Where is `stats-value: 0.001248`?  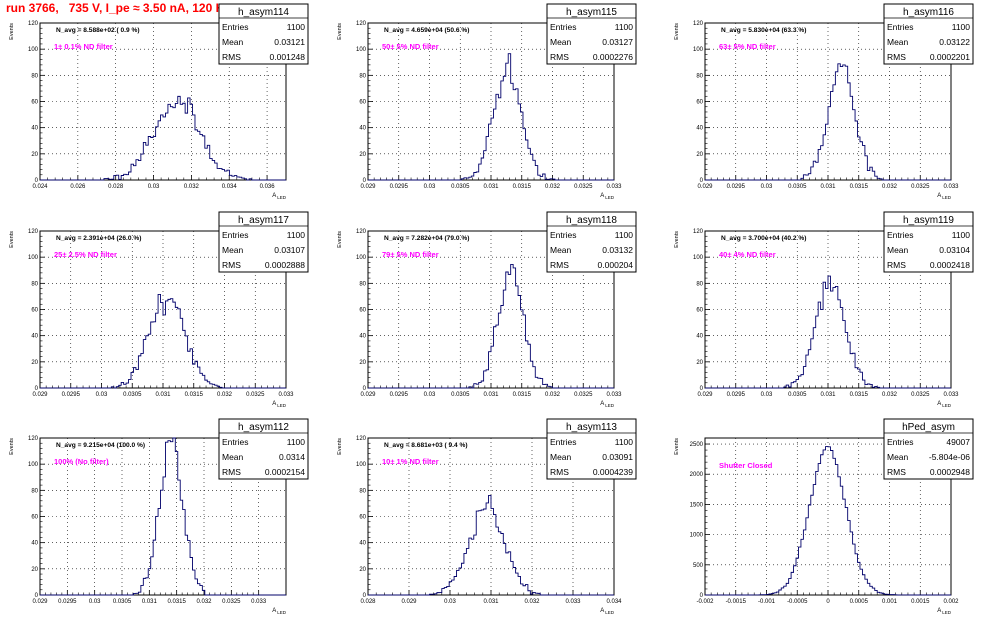
stats-value: 0.001248 is located at coordinates (288, 57).